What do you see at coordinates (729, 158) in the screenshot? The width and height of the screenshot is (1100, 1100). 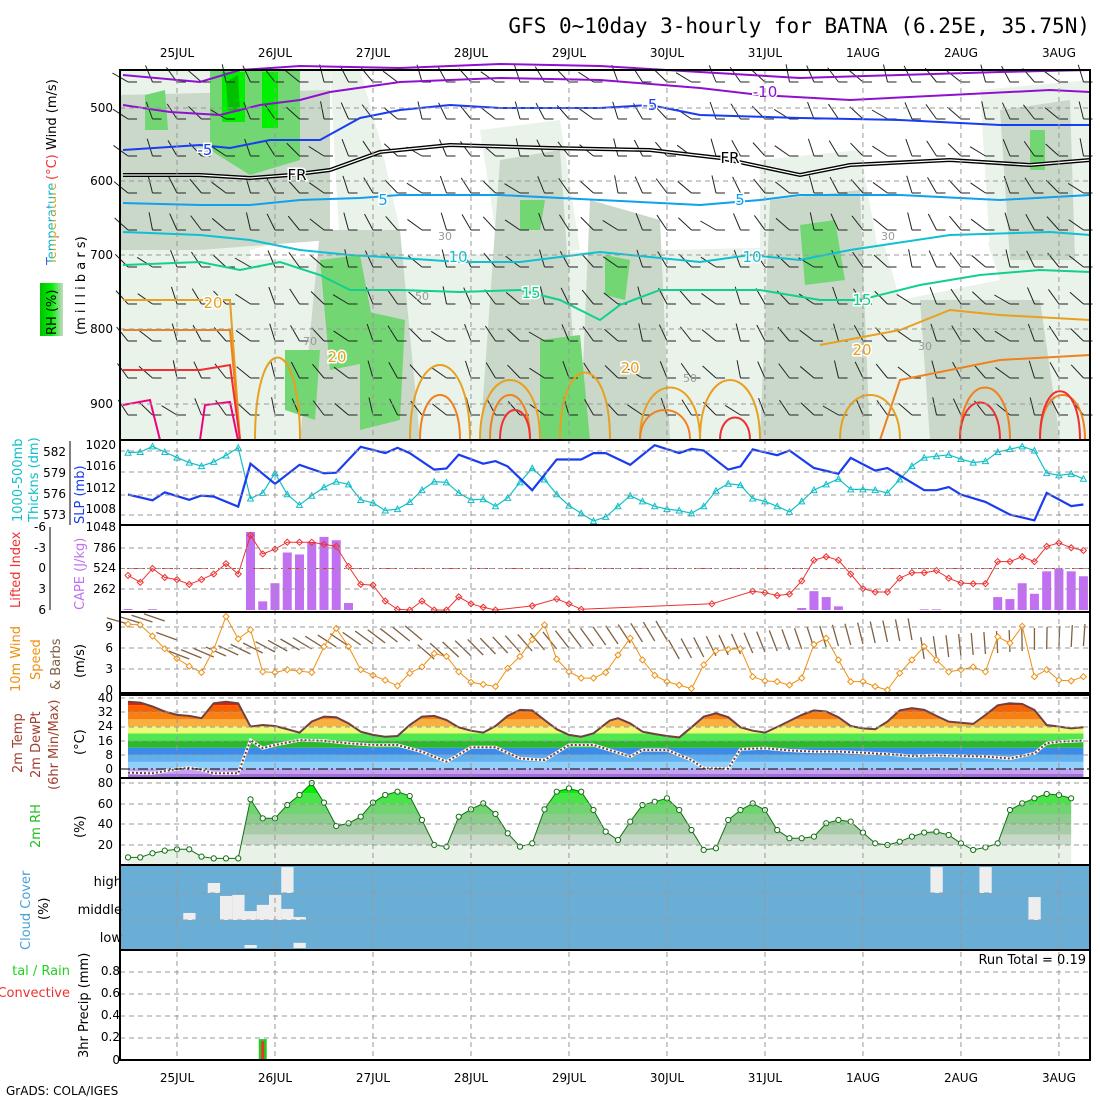 I see `contour-label: FR` at bounding box center [729, 158].